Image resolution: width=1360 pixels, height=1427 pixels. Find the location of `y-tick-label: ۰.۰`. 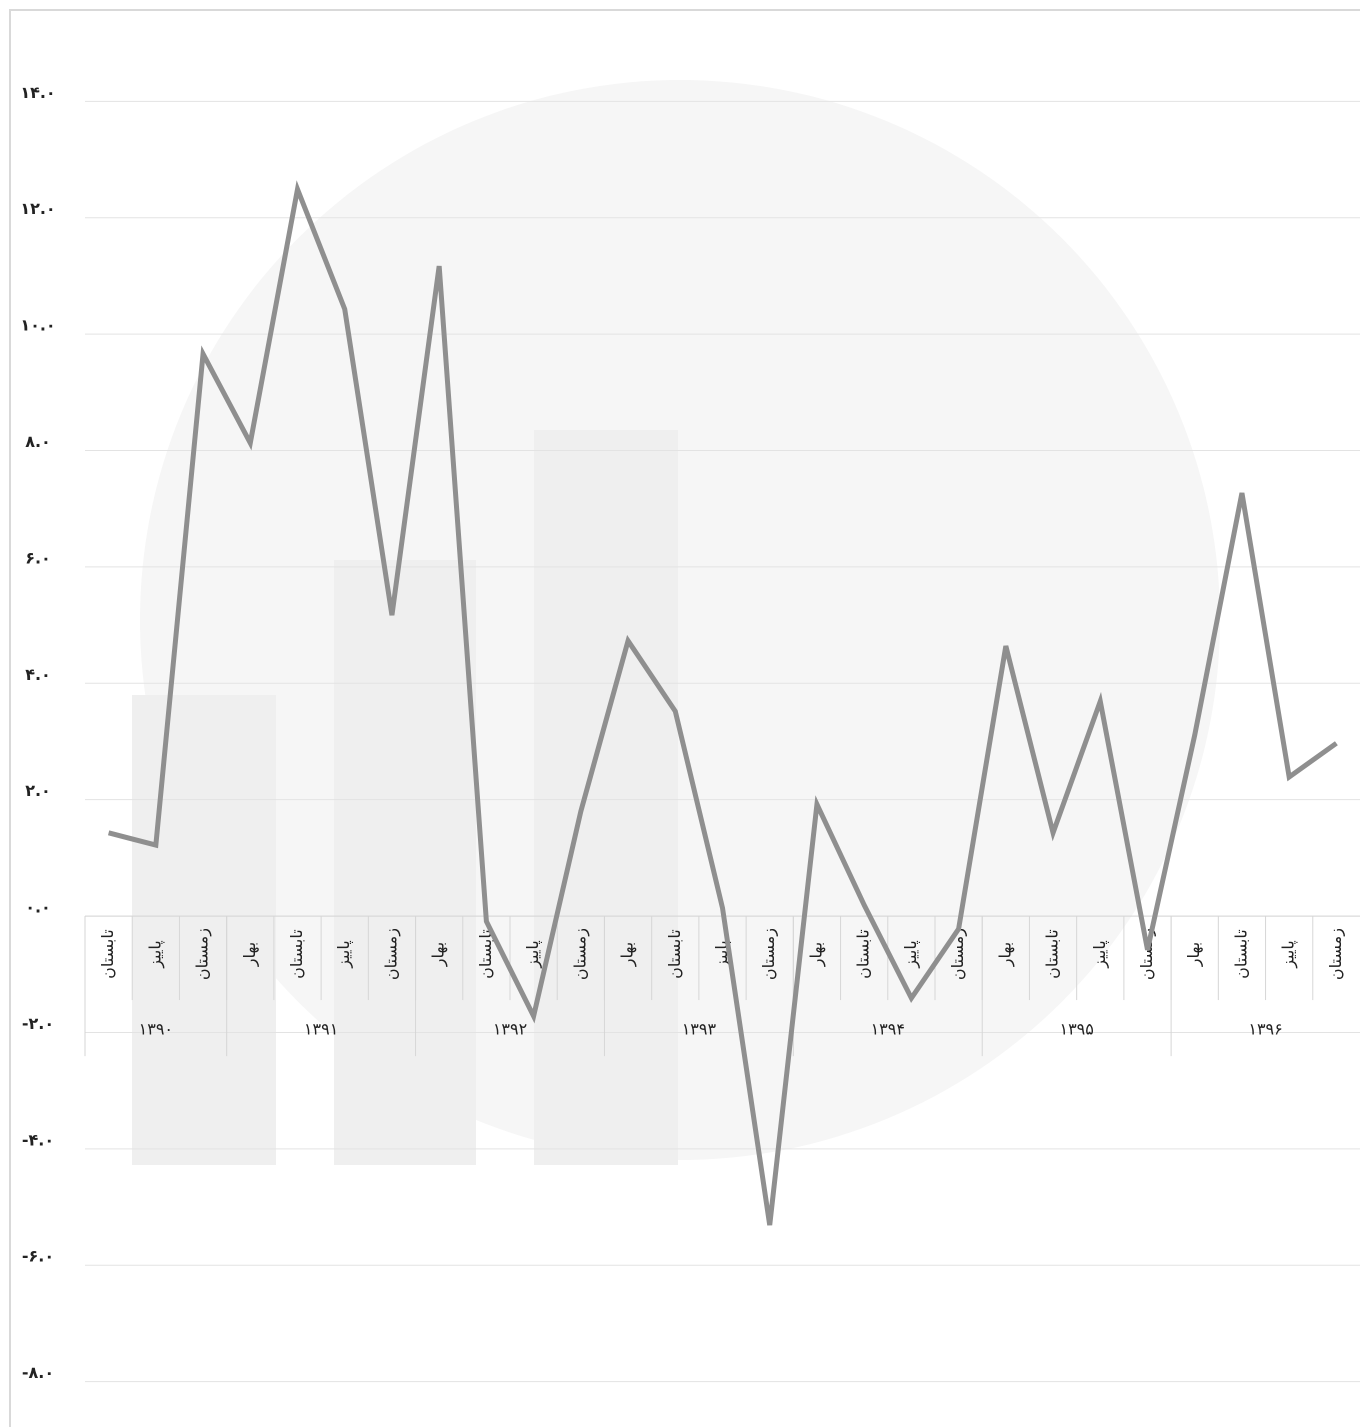

y-tick-label: ۰.۰ is located at coordinates (38, 907).